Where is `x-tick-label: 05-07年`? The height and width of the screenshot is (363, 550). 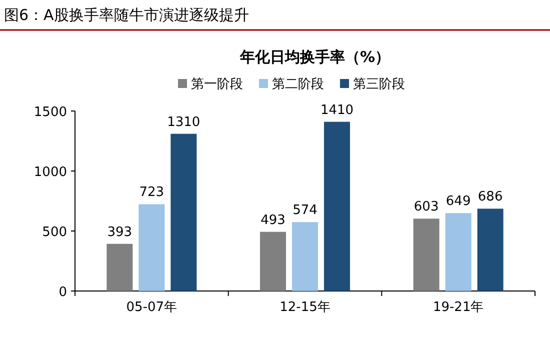
x-tick-label: 05-07年 is located at coordinates (152, 307).